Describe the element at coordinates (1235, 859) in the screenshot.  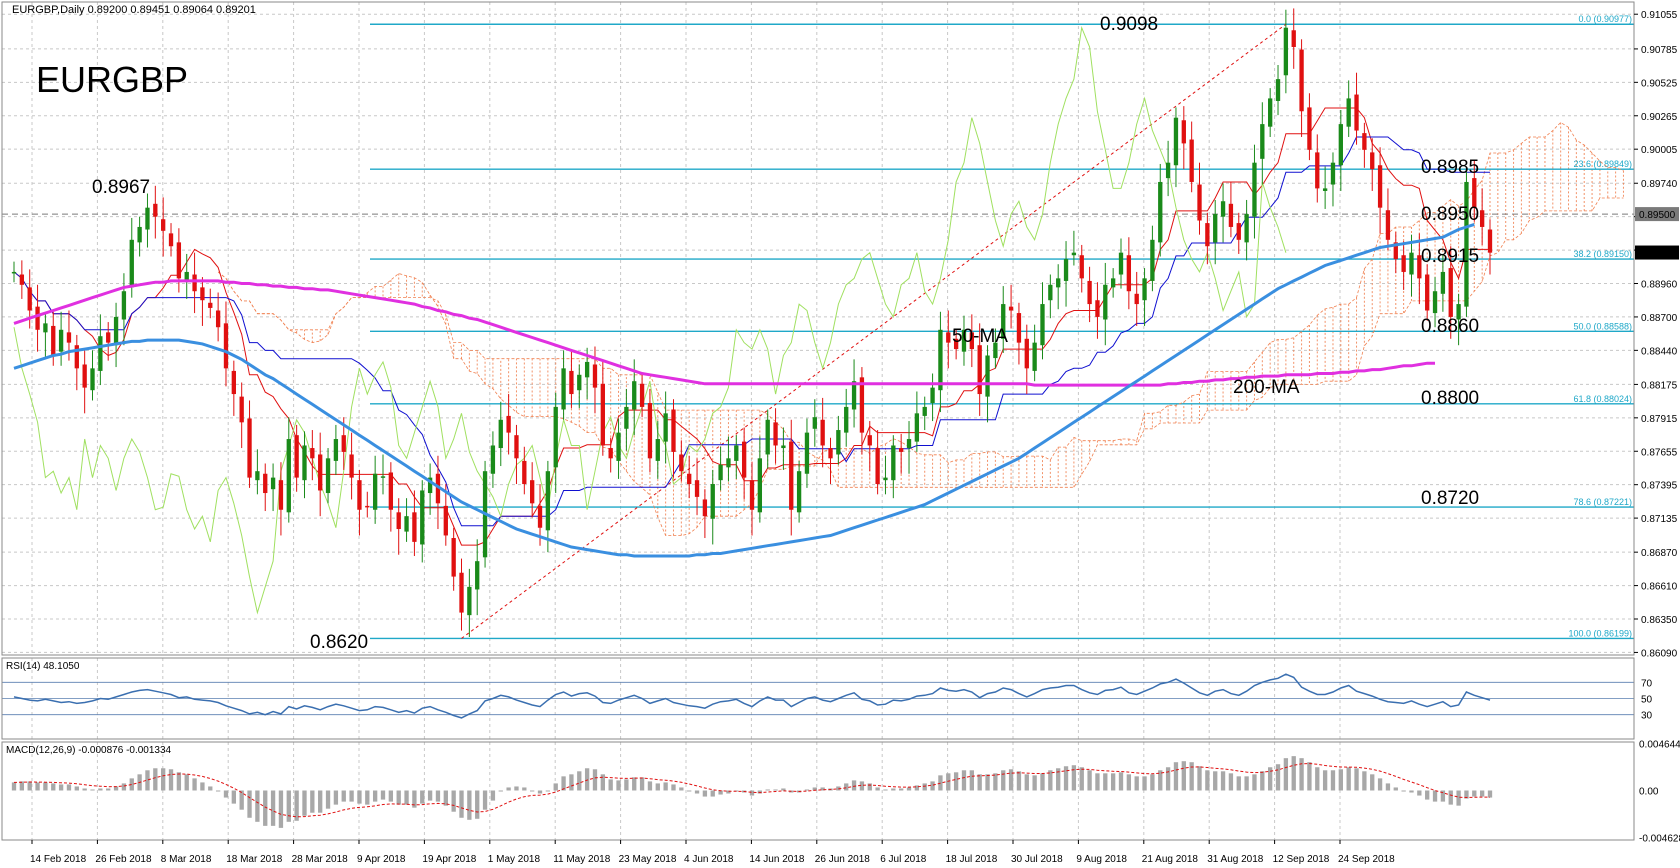
I see `x-tick-label: 31 Aug 2018` at that location.